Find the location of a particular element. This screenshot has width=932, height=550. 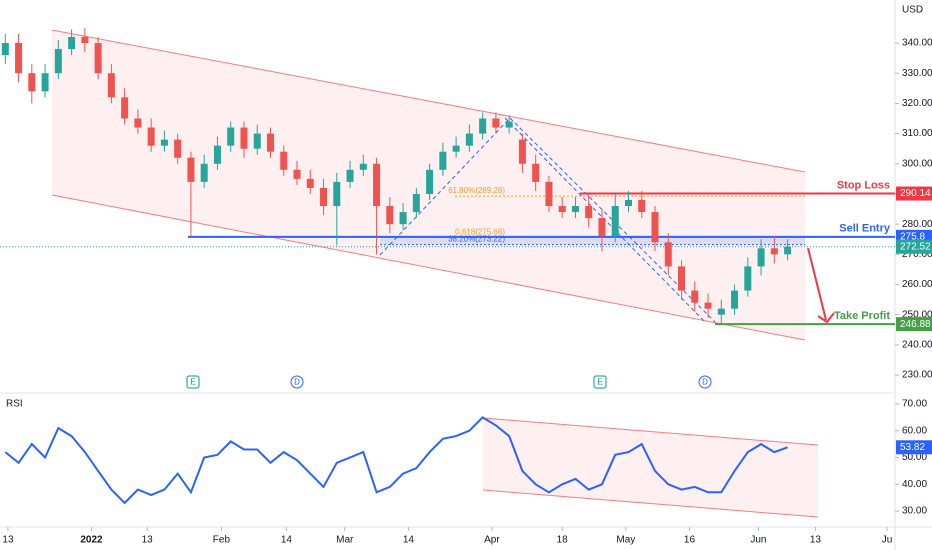

y-tick-label: 300.00 is located at coordinates (917, 163).